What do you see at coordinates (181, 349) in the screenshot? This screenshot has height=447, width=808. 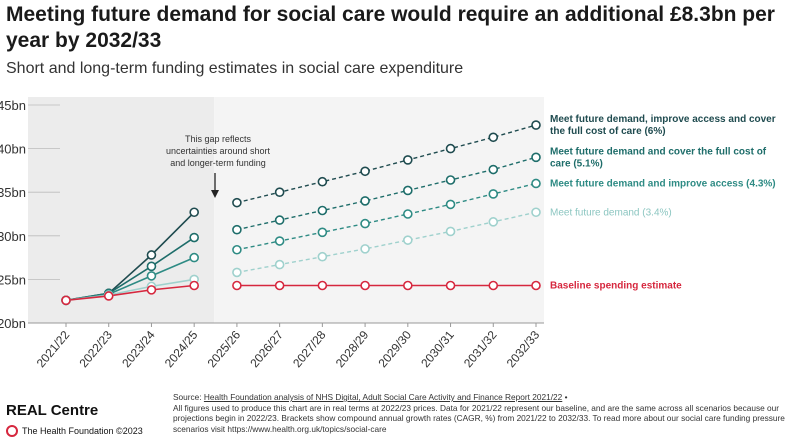 I see `x-tick-label: 2024/25` at bounding box center [181, 349].